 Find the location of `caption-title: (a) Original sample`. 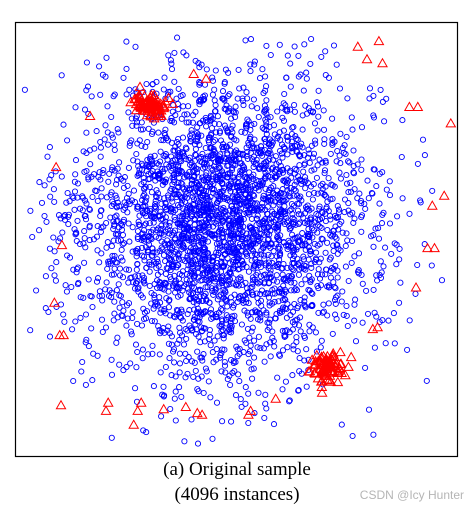

caption-title: (a) Original sample is located at coordinates (237, 469).